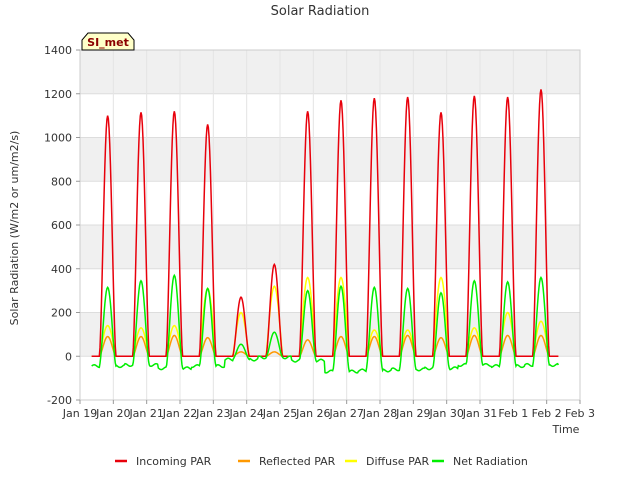  I want to click on site-badge-shape, so click(108, 41).